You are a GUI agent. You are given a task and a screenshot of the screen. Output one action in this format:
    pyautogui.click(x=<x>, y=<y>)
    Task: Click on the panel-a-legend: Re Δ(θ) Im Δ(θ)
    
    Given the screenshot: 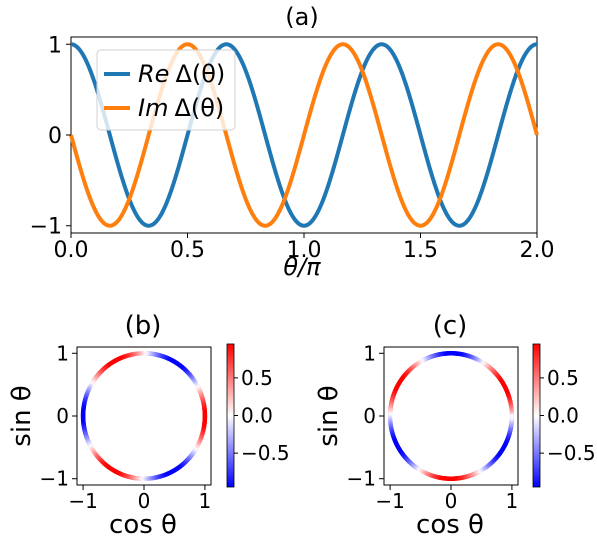 What is the action you would take?
    pyautogui.click(x=166, y=90)
    